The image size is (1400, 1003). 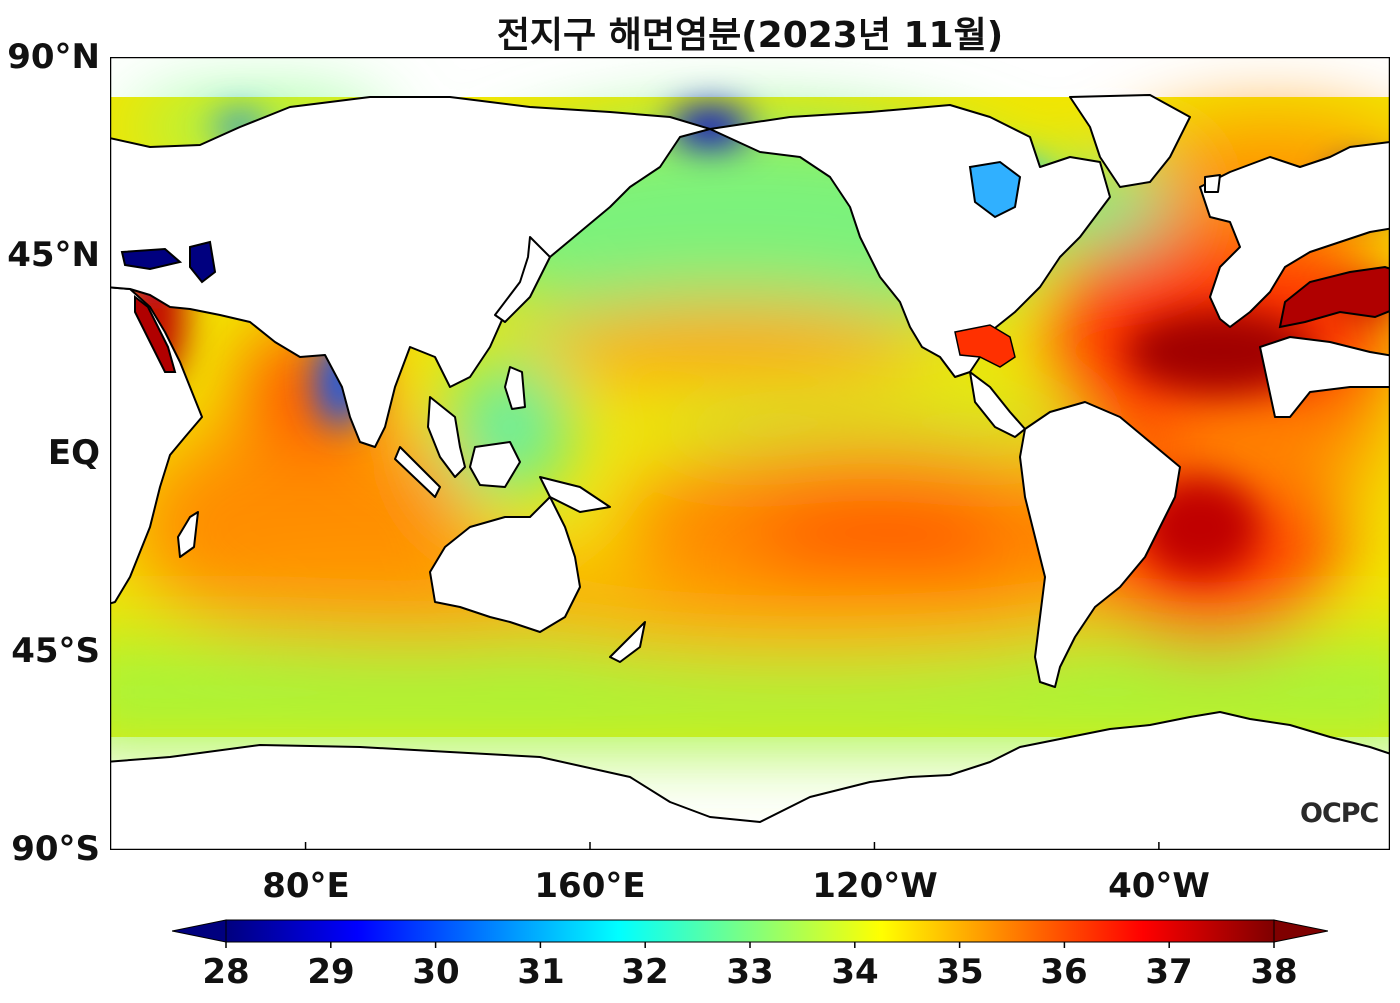 What do you see at coordinates (73, 453) in the screenshot?
I see `lat-tick-label: EQ` at bounding box center [73, 453].